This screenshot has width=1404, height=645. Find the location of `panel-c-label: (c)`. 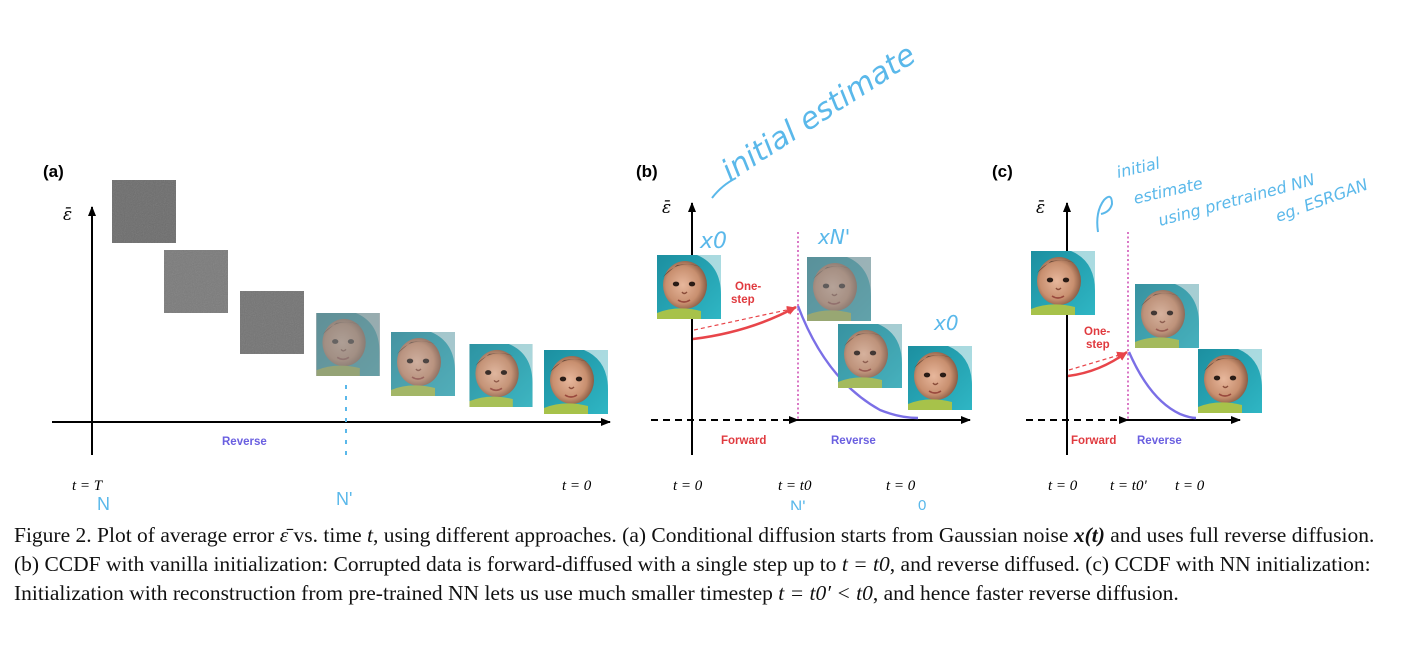

panel-c-label: (c) is located at coordinates (1002, 171).